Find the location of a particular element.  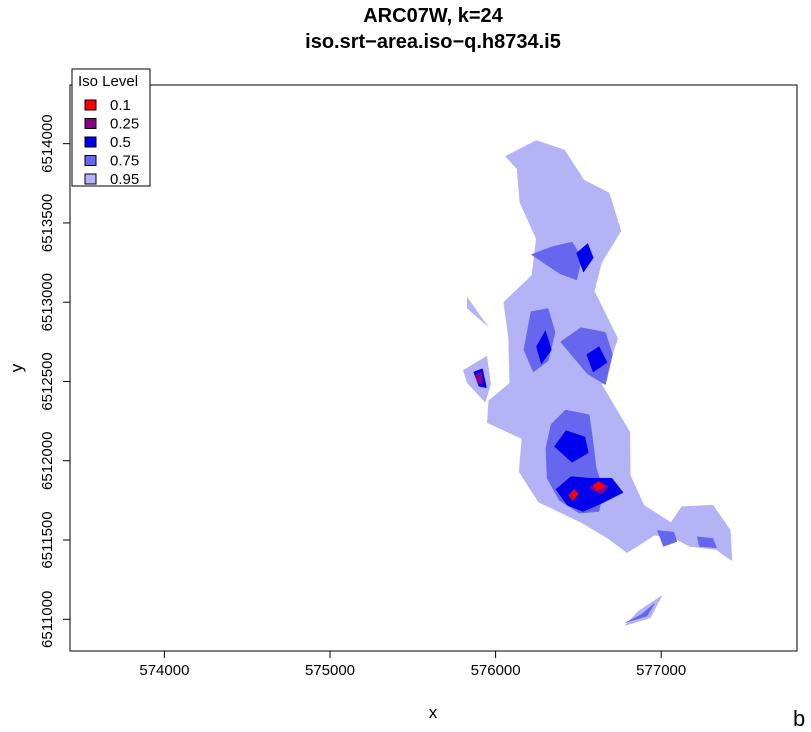

iso-level-0.75-polygon-3 is located at coordinates (586, 356).